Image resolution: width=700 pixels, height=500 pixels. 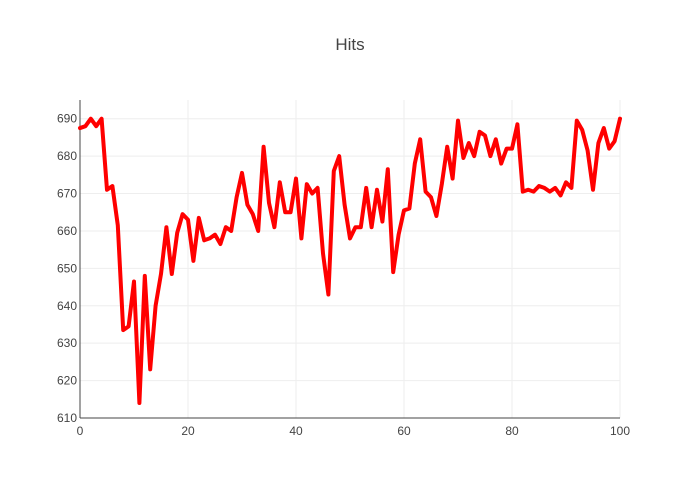 I want to click on y-tick-label: 630, so click(x=67, y=343).